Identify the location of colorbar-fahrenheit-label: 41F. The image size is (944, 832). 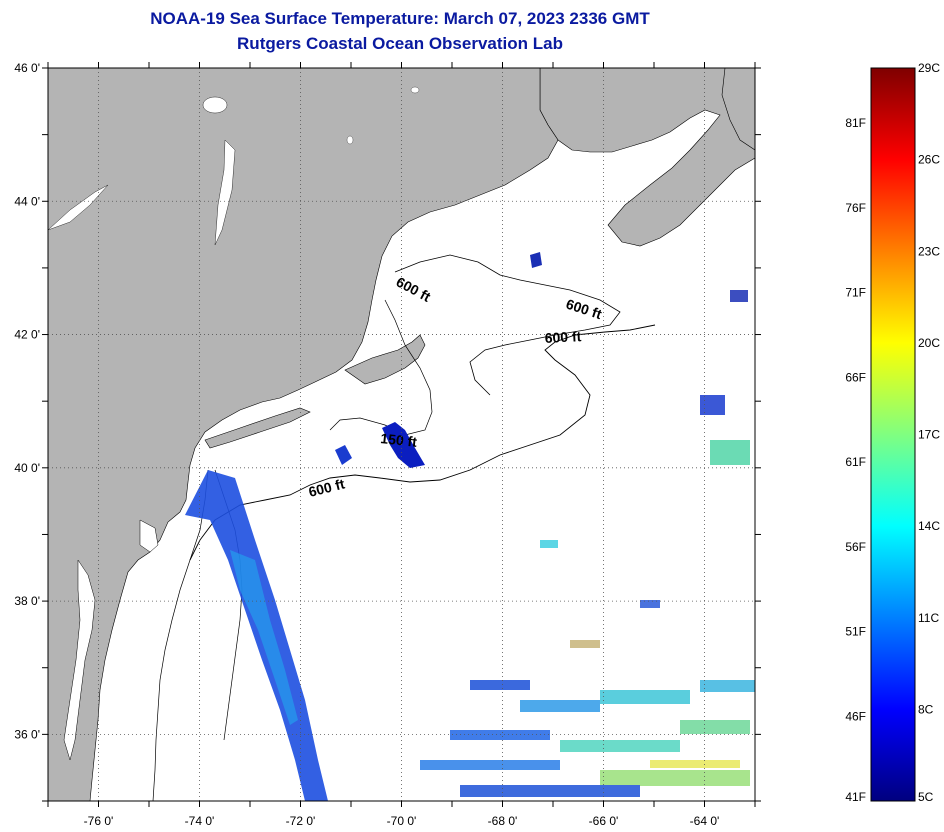
(855, 797).